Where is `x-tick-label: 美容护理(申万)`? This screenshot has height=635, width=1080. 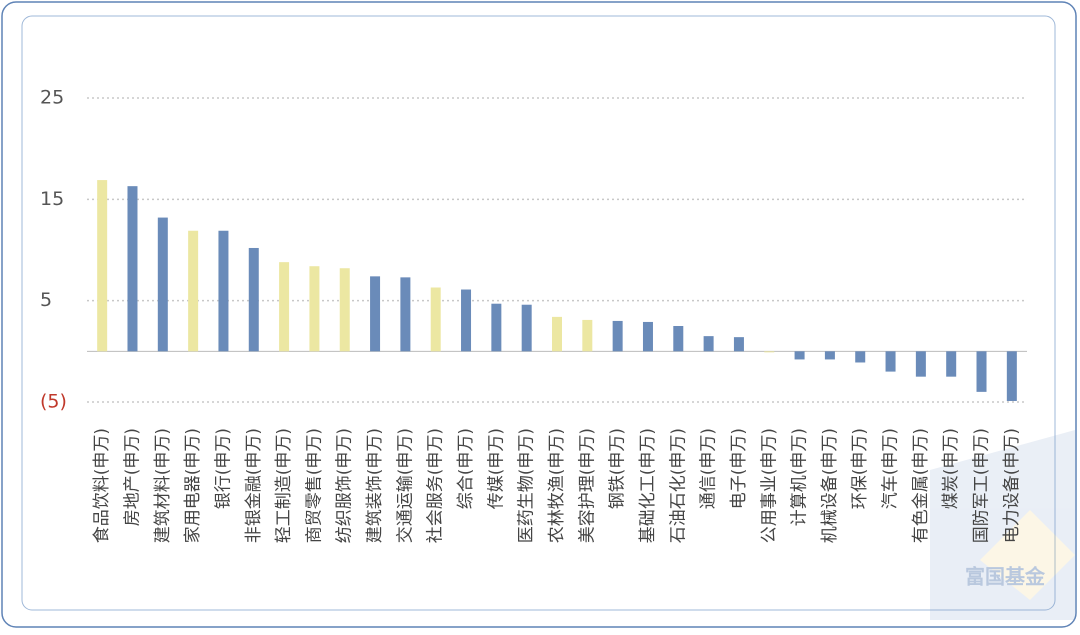 x-tick-label: 美容护理(申万) is located at coordinates (587, 485).